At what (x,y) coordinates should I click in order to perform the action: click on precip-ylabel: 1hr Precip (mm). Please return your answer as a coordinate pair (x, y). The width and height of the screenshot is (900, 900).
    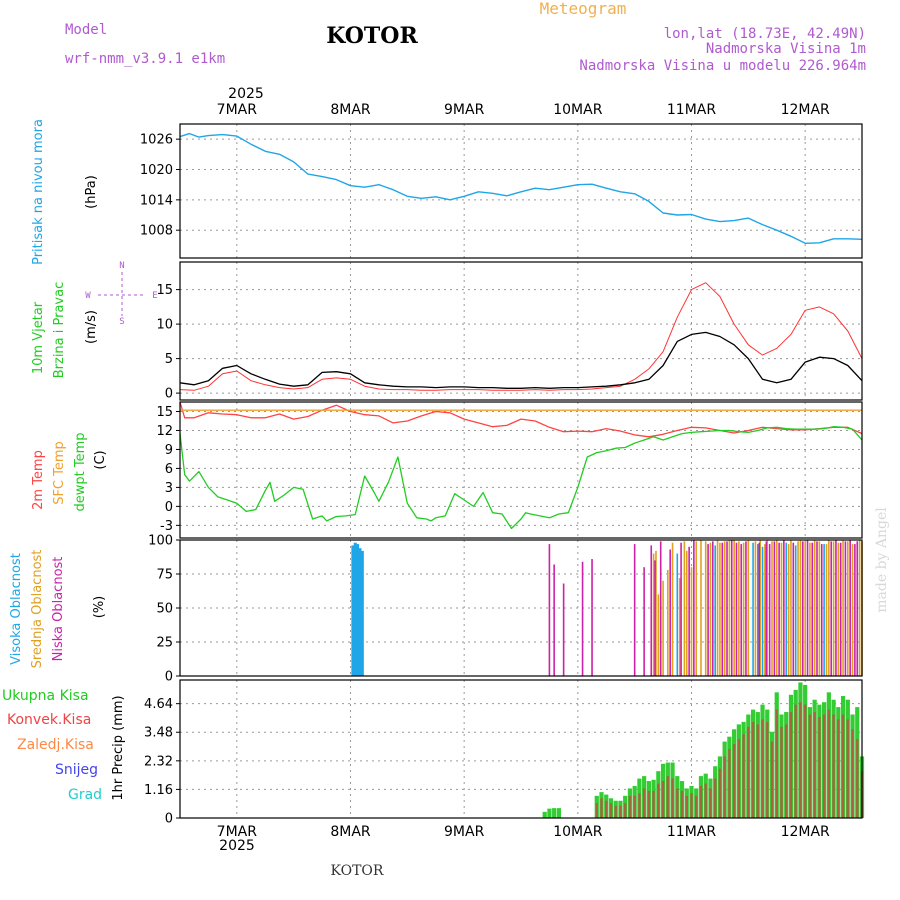
    Looking at the image, I should click on (118, 747).